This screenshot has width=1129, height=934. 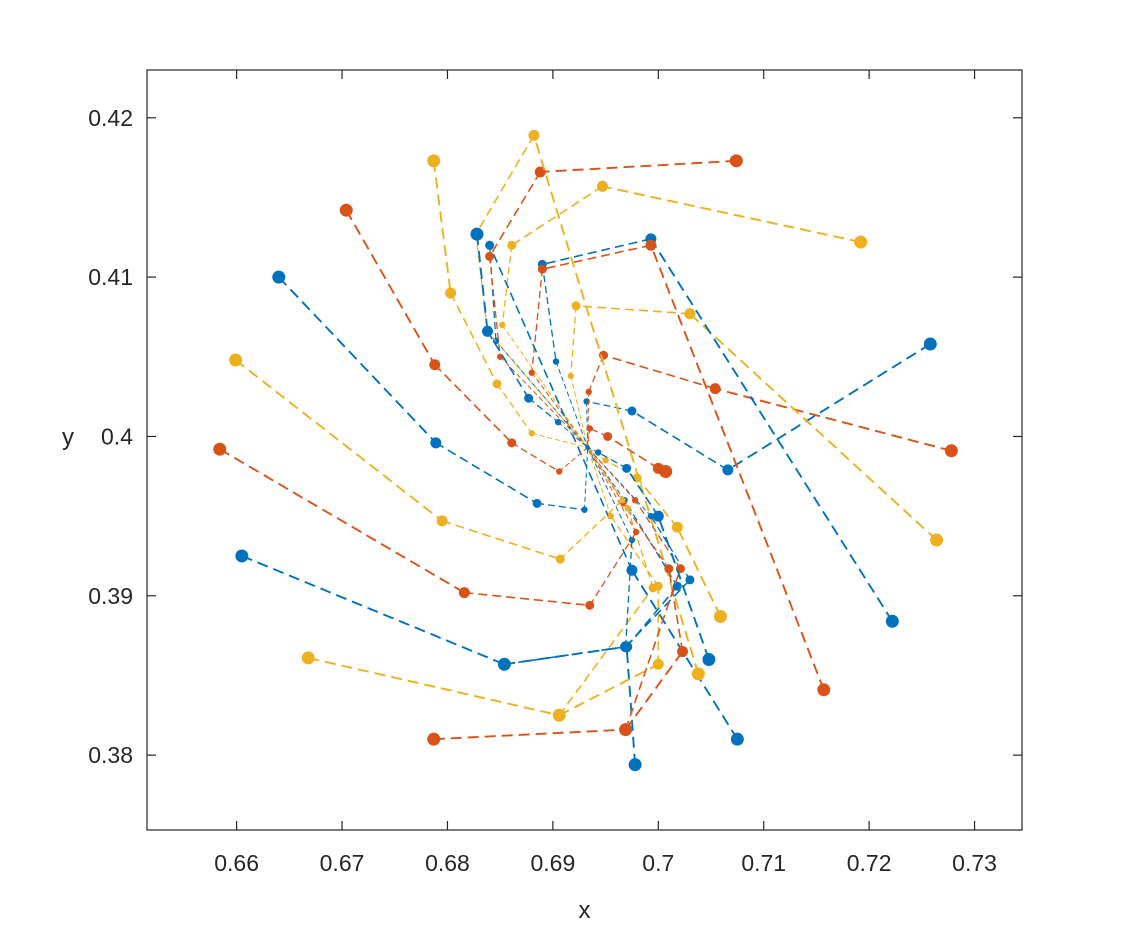 What do you see at coordinates (68, 437) in the screenshot?
I see `y-axis-label: y` at bounding box center [68, 437].